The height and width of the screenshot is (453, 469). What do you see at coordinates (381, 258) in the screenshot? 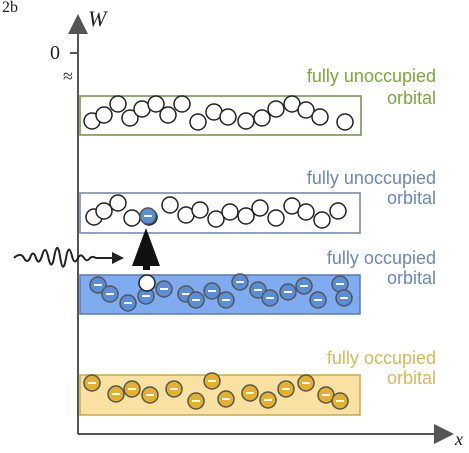
I see `band-label-mid-occupied-line1: fully occupied` at bounding box center [381, 258].